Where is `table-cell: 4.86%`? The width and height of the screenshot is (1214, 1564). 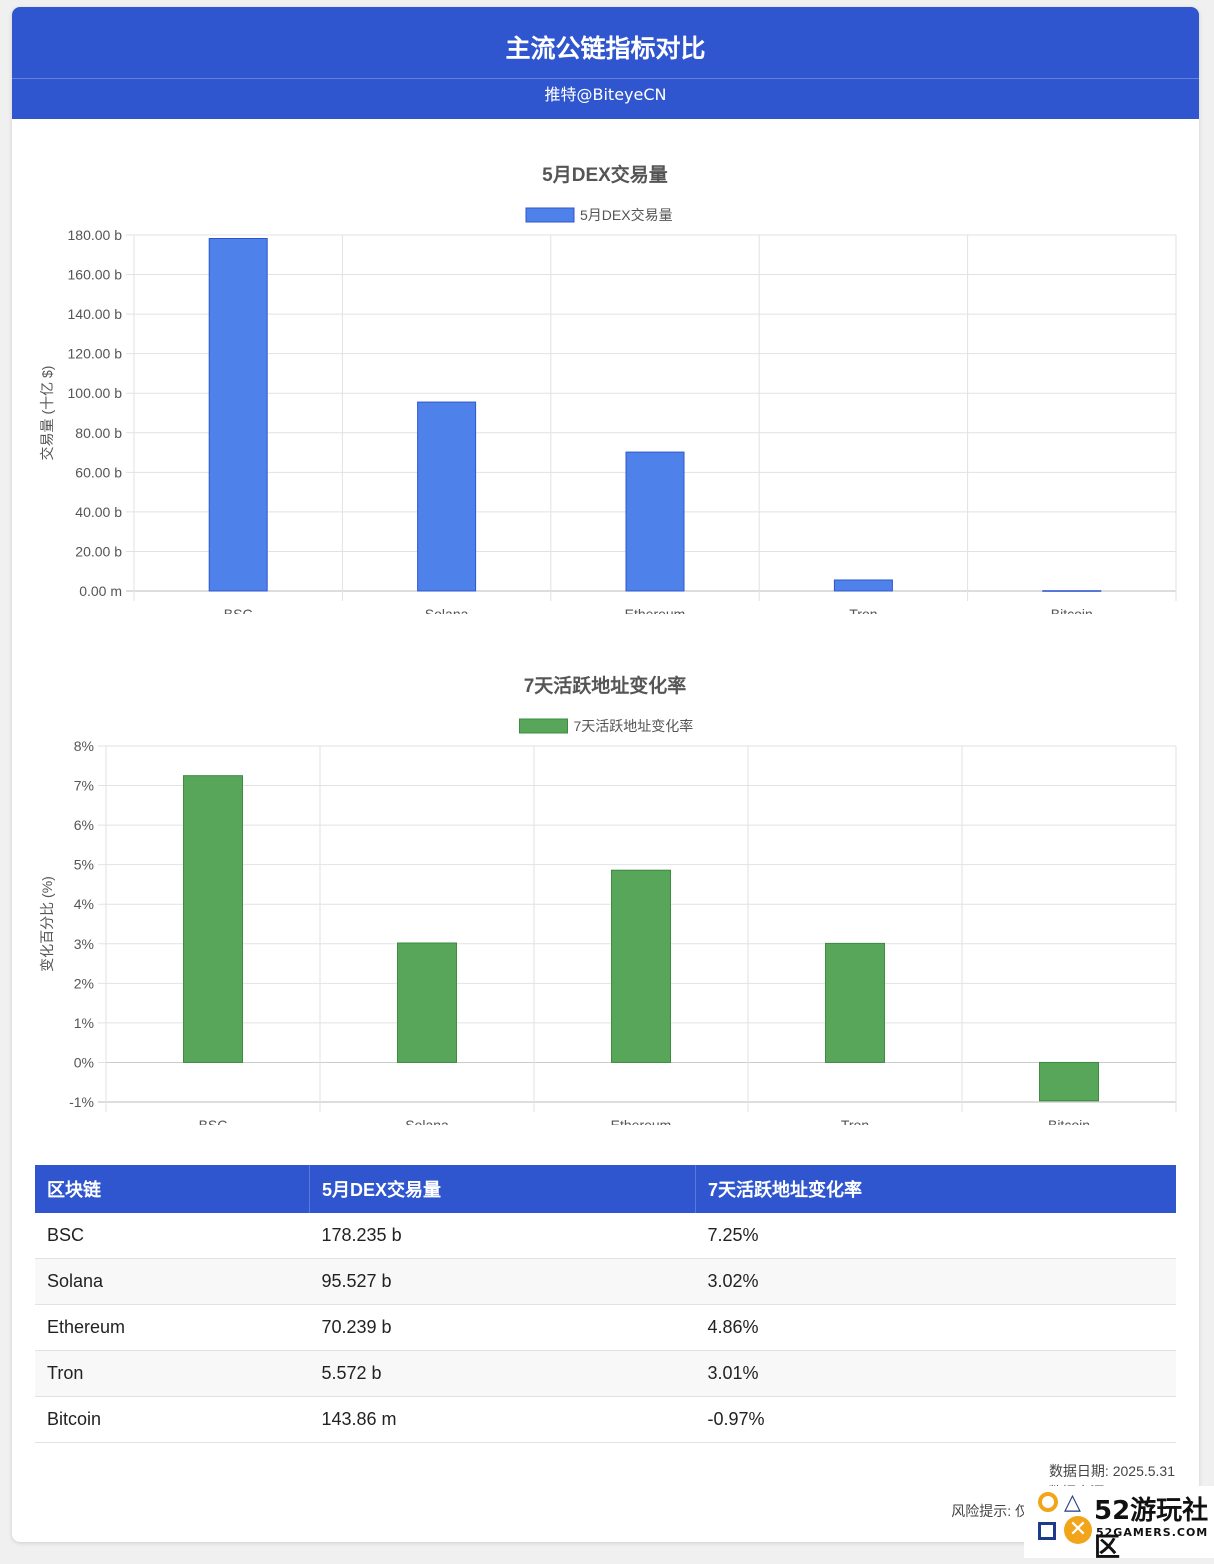
table-cell: 4.86% is located at coordinates (935, 1327).